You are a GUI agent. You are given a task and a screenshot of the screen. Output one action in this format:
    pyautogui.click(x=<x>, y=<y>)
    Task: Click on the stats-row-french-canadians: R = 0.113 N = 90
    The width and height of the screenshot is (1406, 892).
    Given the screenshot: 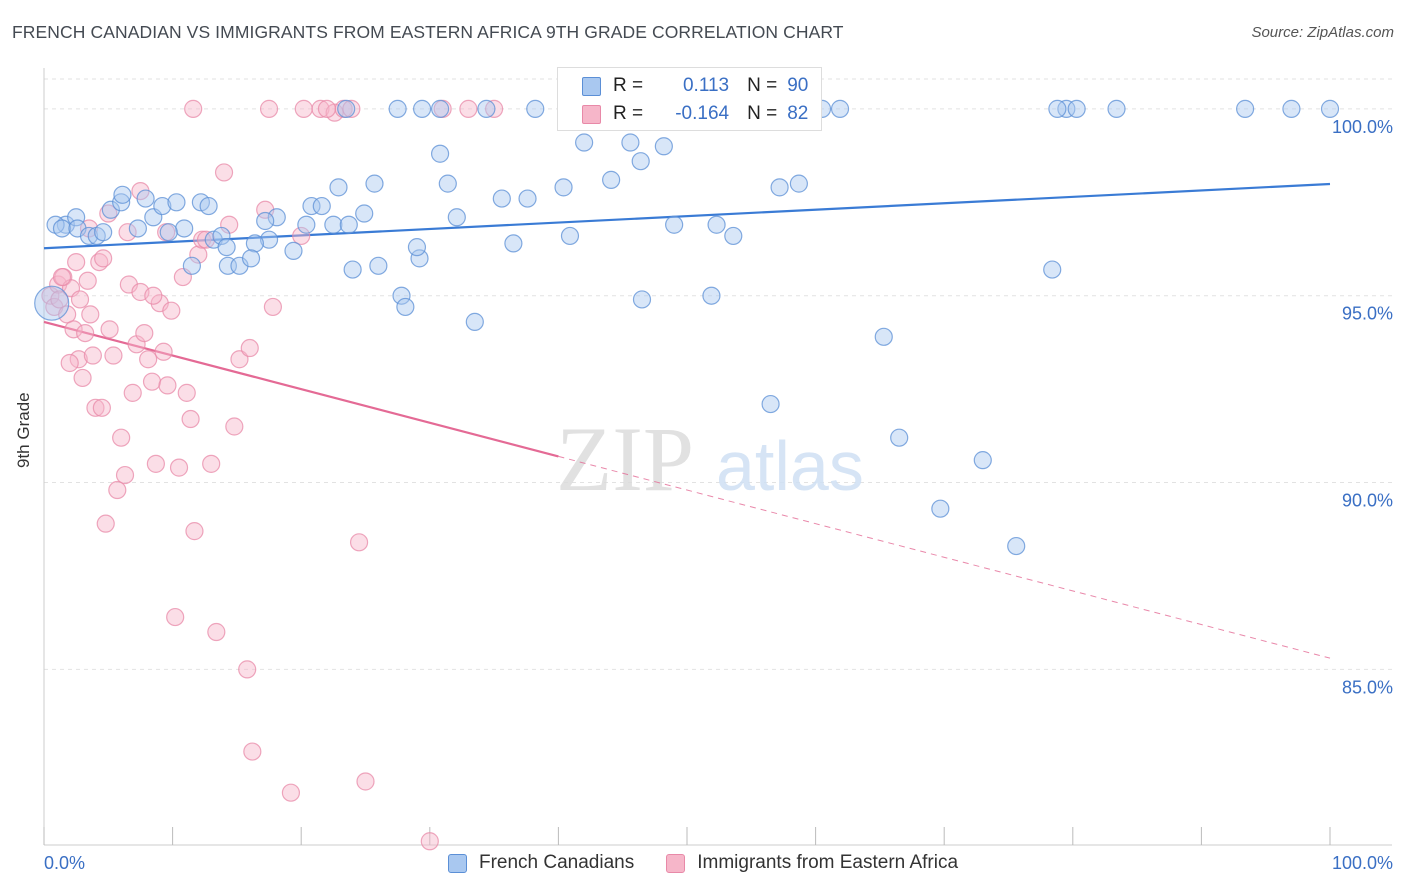 What is the action you would take?
    pyautogui.click(x=695, y=86)
    